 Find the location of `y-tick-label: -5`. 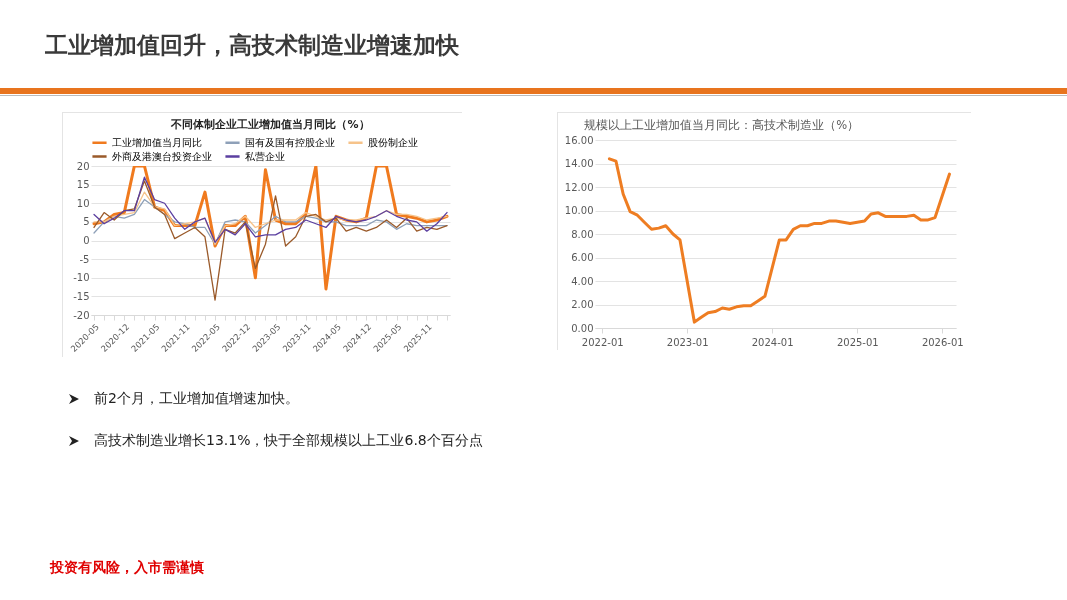

y-tick-label: -5 is located at coordinates (84, 259).